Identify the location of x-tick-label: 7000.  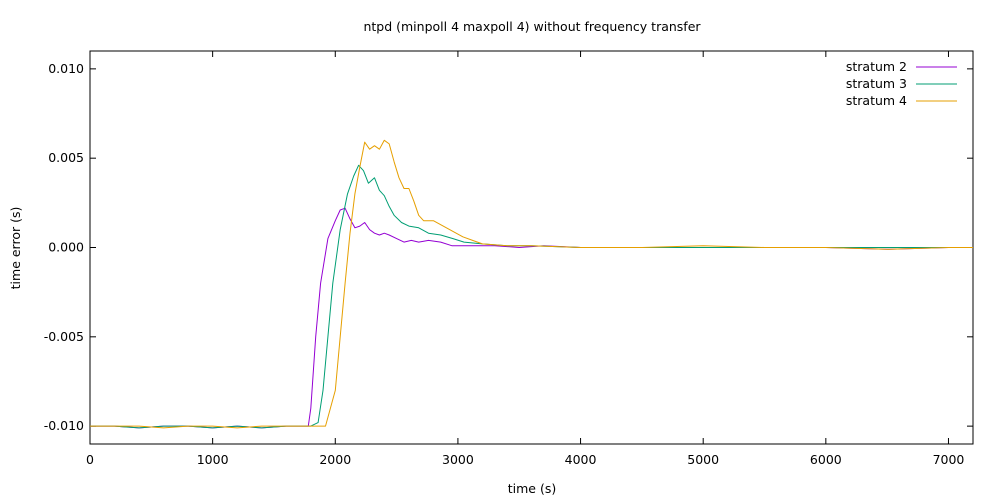
(949, 459).